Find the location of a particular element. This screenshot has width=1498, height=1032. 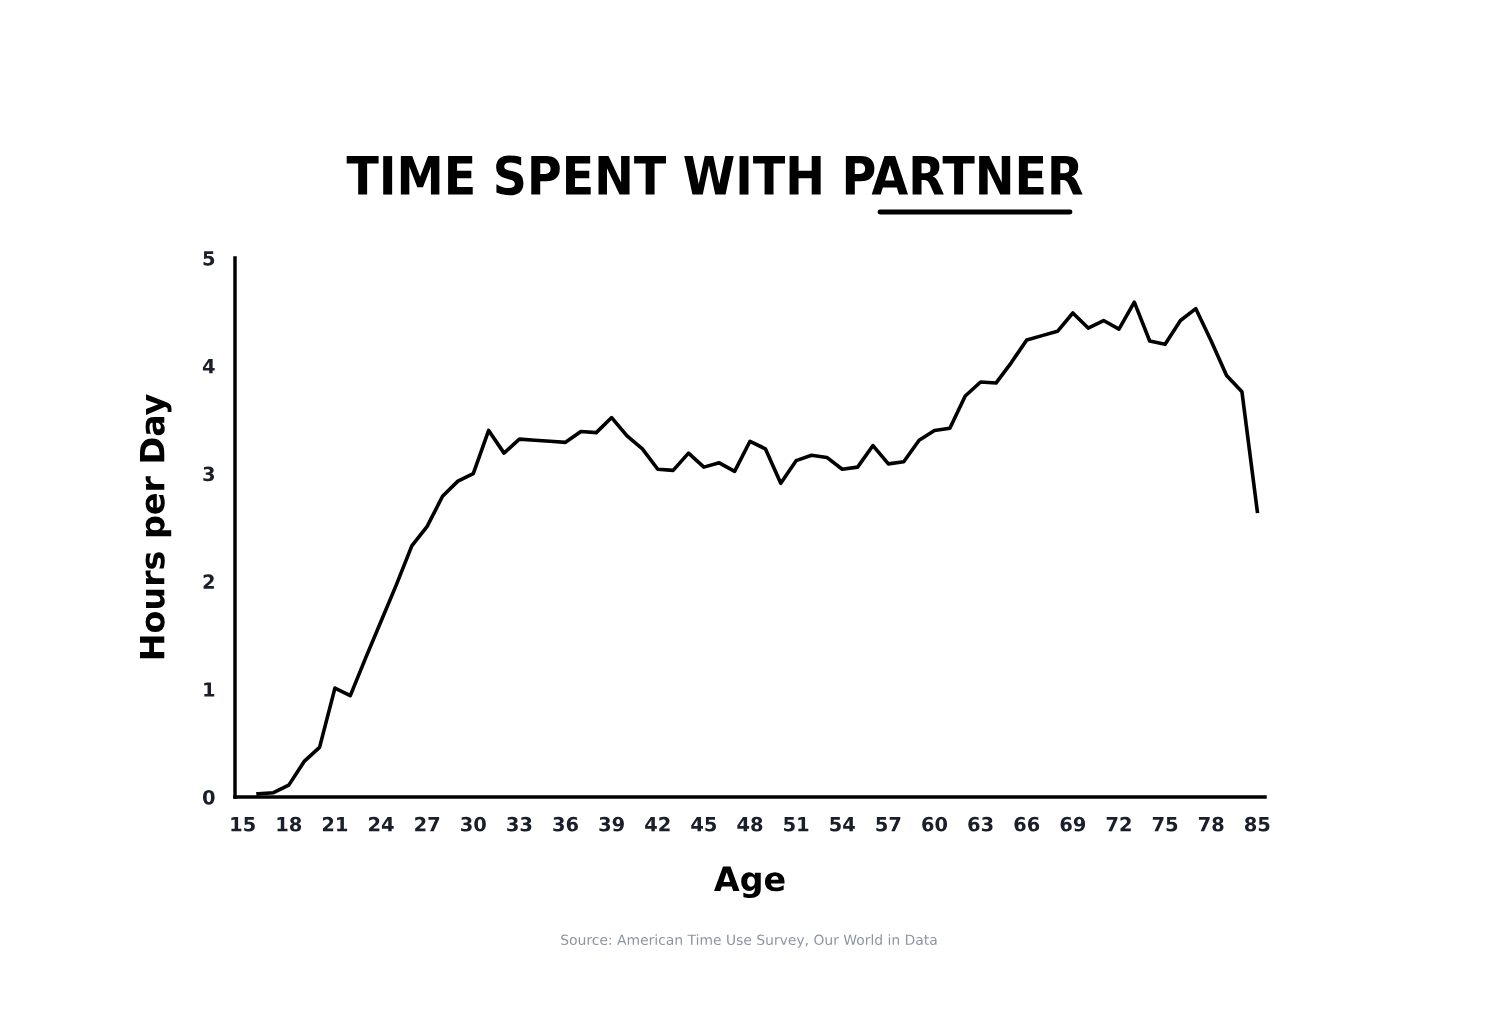

x-tick-label: 78 is located at coordinates (1211, 824).